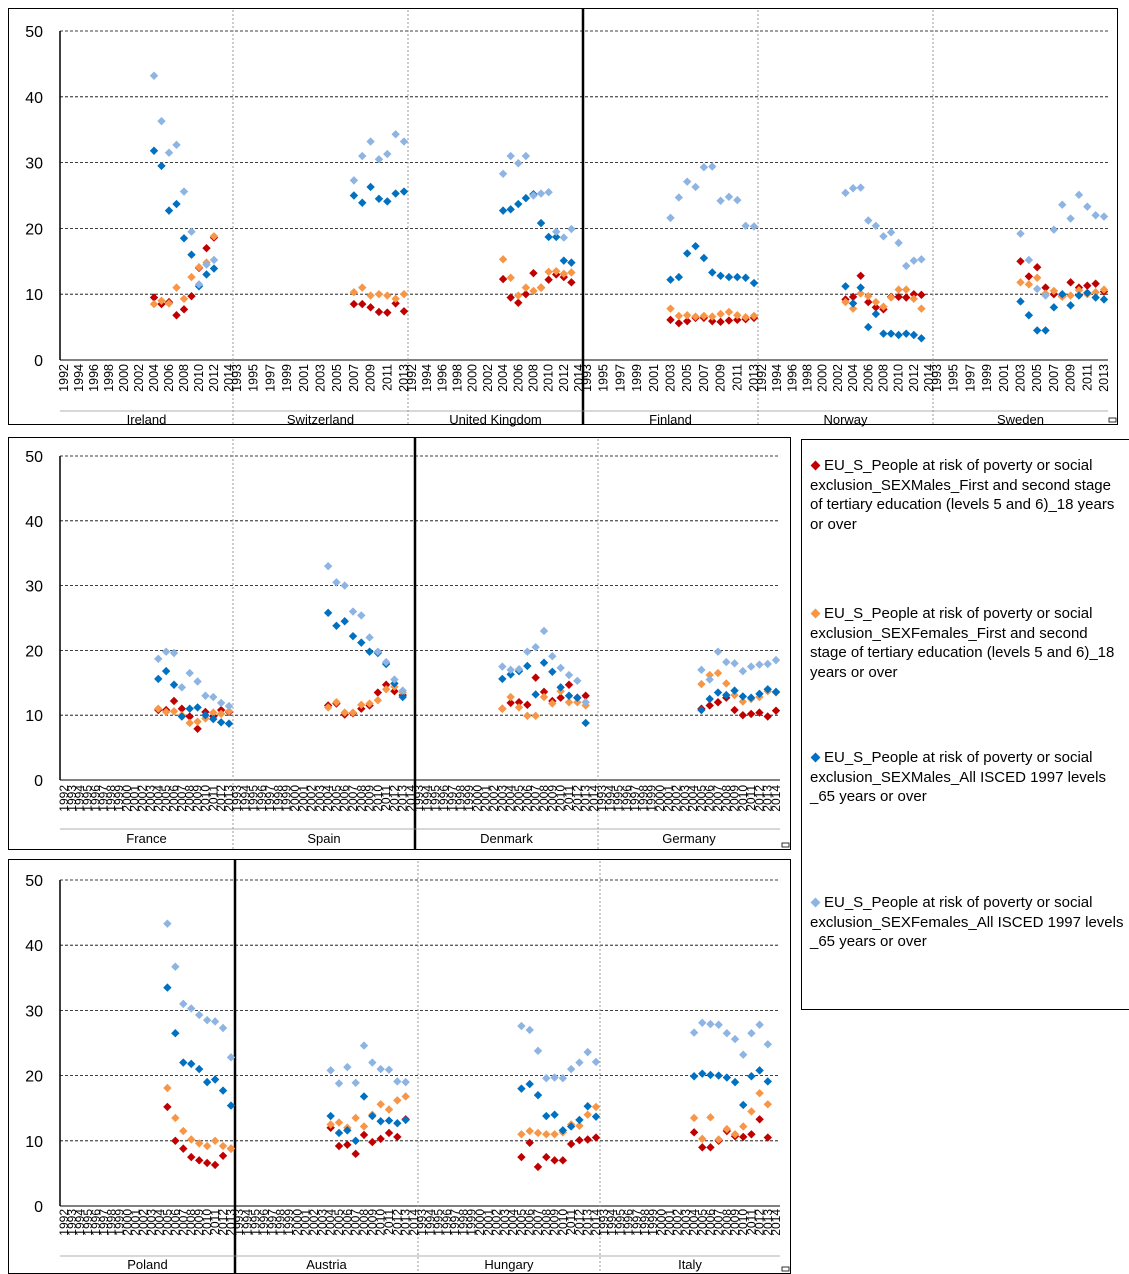 The width and height of the screenshot is (1129, 1274). I want to click on x-tick-label: 1996, so click(95, 798).